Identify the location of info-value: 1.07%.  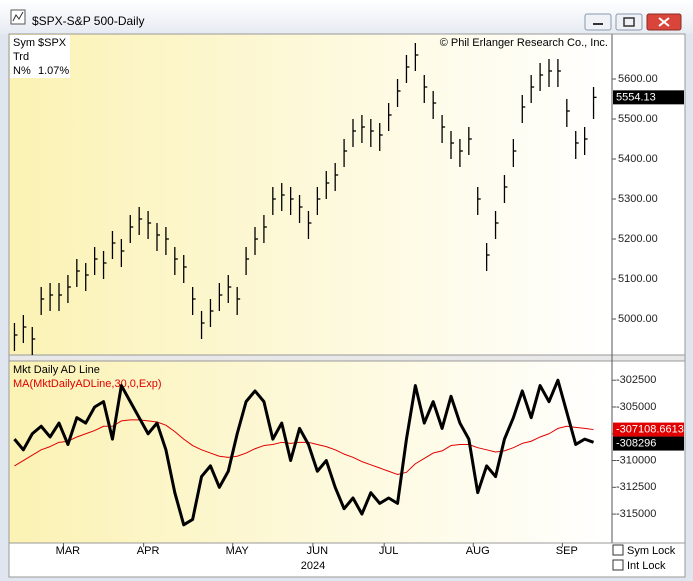
(53, 71).